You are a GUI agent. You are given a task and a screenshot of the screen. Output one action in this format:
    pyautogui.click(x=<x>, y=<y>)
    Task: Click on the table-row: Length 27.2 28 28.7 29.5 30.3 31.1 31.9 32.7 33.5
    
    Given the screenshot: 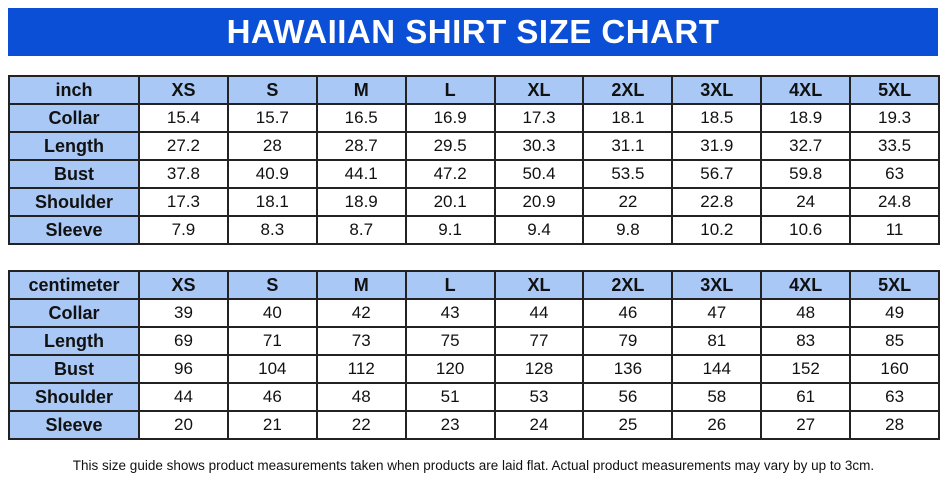 What is the action you would take?
    pyautogui.click(x=474, y=146)
    